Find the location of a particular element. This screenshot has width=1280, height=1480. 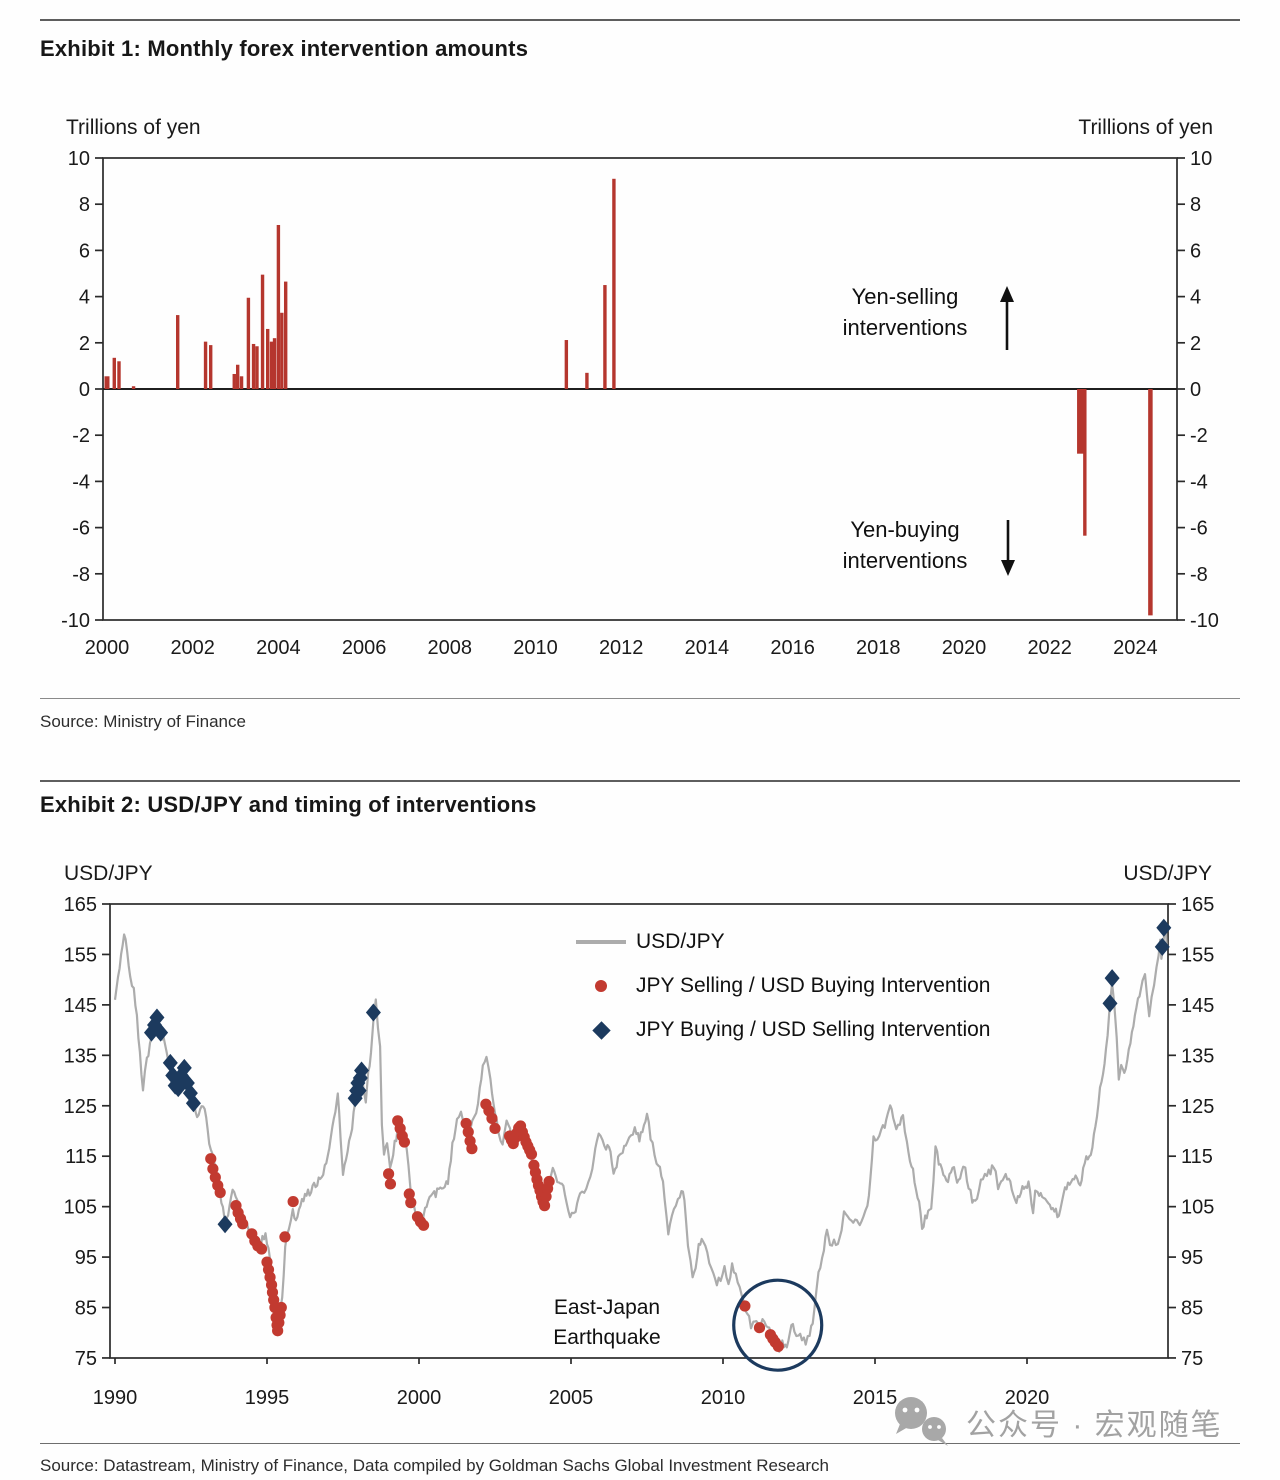

y-tick-label-right: 115 is located at coordinates (1197, 1157).